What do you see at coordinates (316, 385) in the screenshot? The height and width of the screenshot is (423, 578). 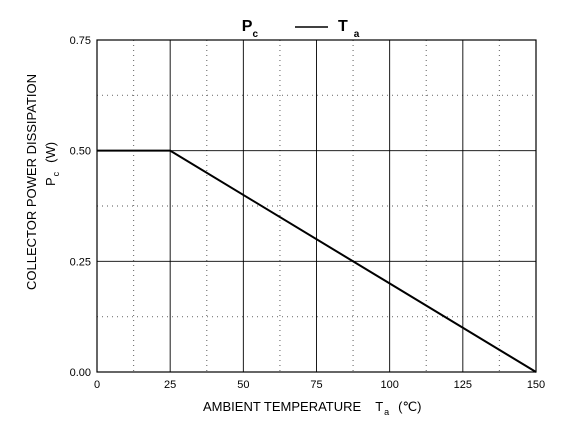 I see `x-tick-label: 75` at bounding box center [316, 385].